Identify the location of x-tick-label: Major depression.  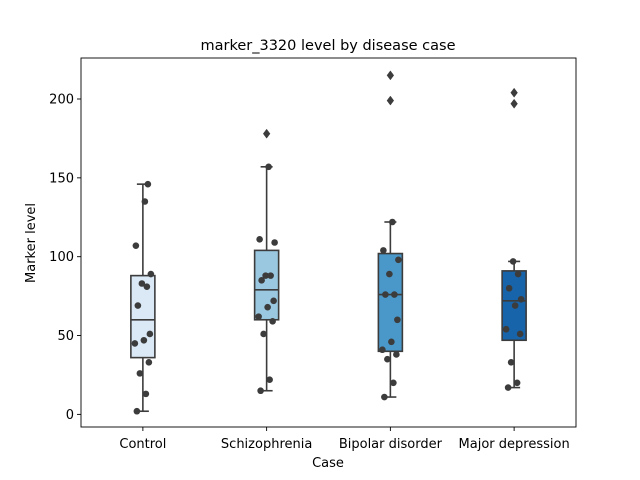
(514, 444).